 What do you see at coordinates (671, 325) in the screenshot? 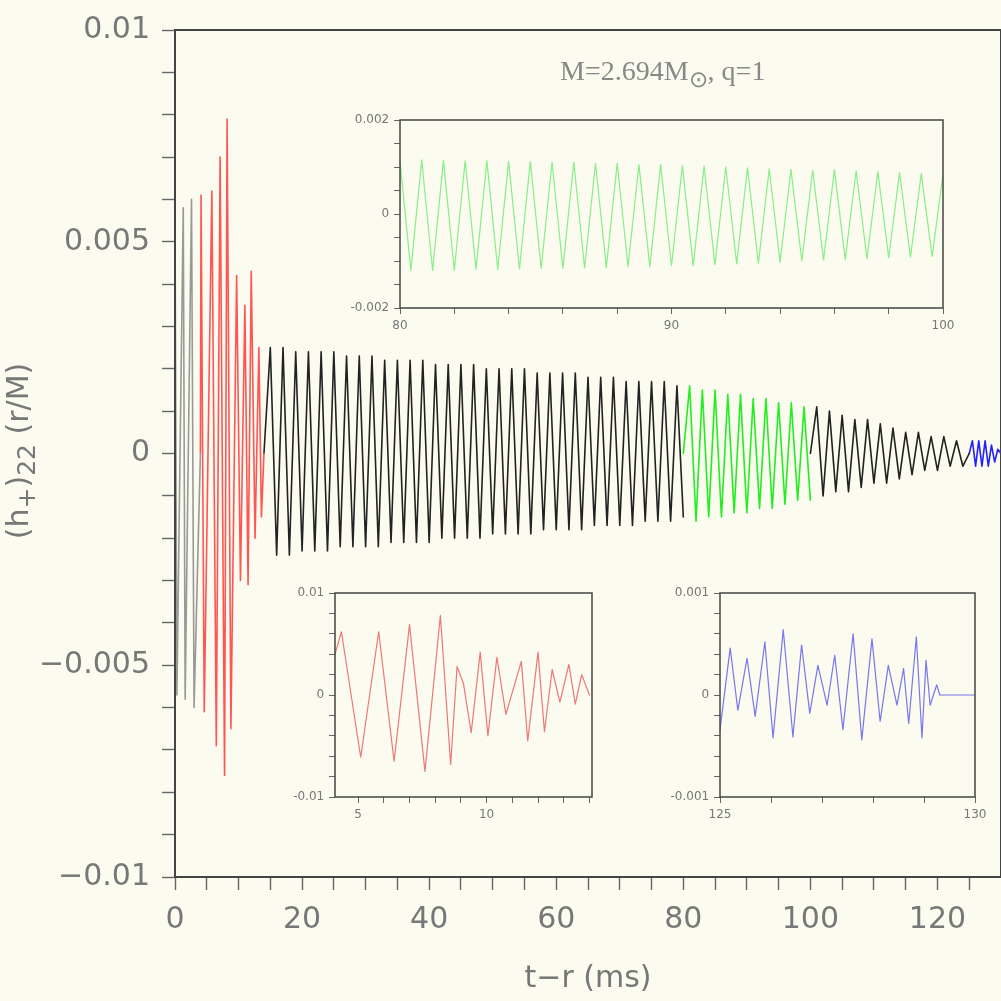
I see `x-tick-label: 90` at bounding box center [671, 325].